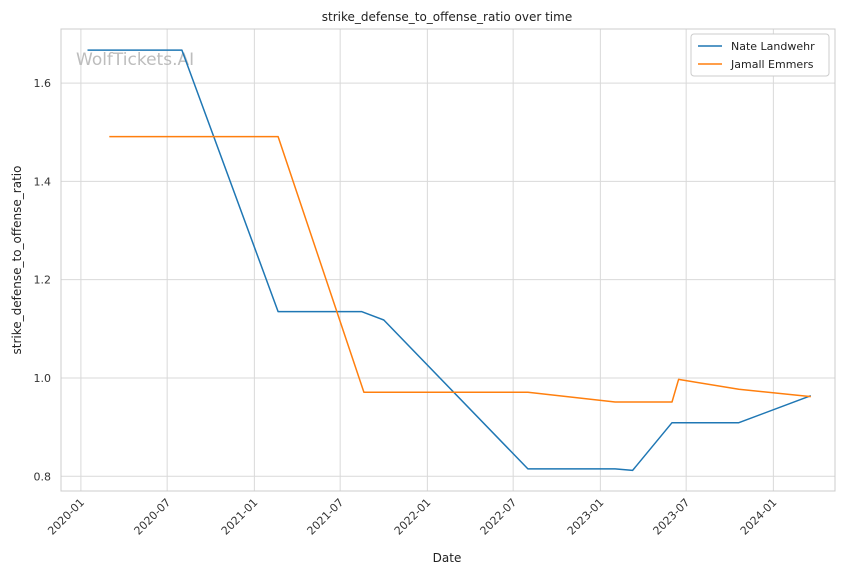  What do you see at coordinates (43, 476) in the screenshot?
I see `y-tick-label-0-8: 0.8` at bounding box center [43, 476].